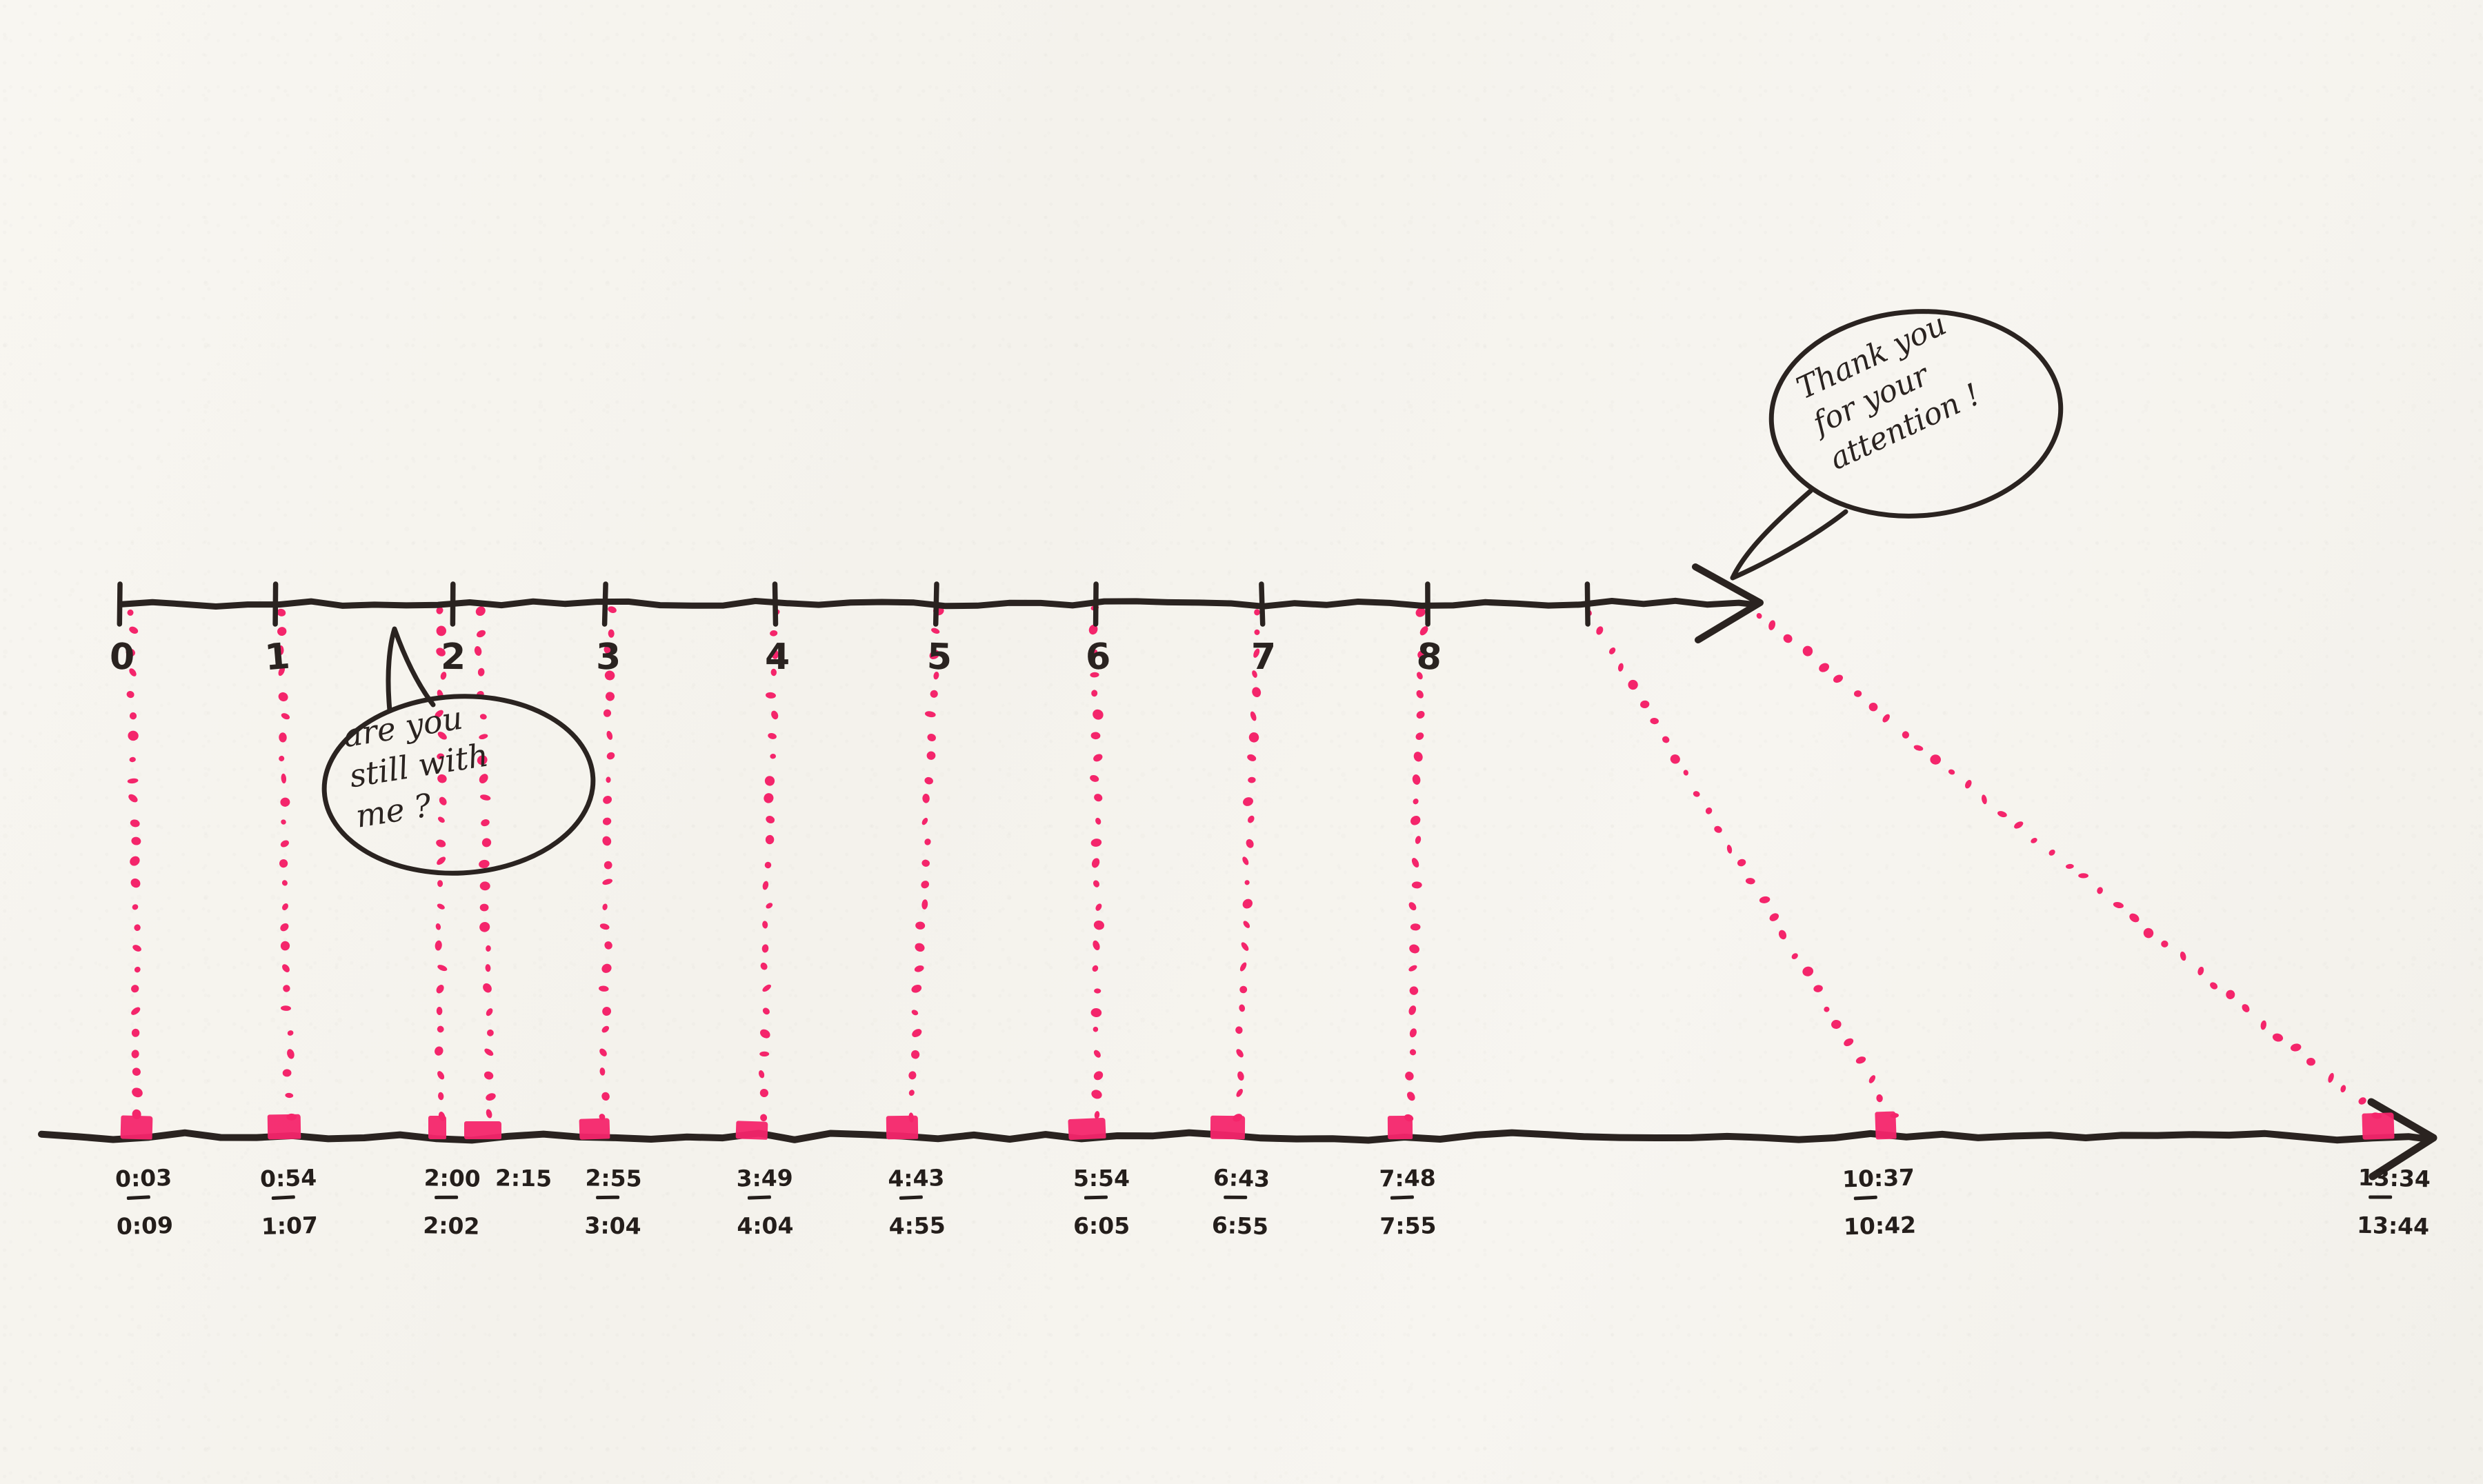 This screenshot has width=2483, height=1484. What do you see at coordinates (916, 1202) in the screenshot?
I see `time-range-label: 4:43 4:55` at bounding box center [916, 1202].